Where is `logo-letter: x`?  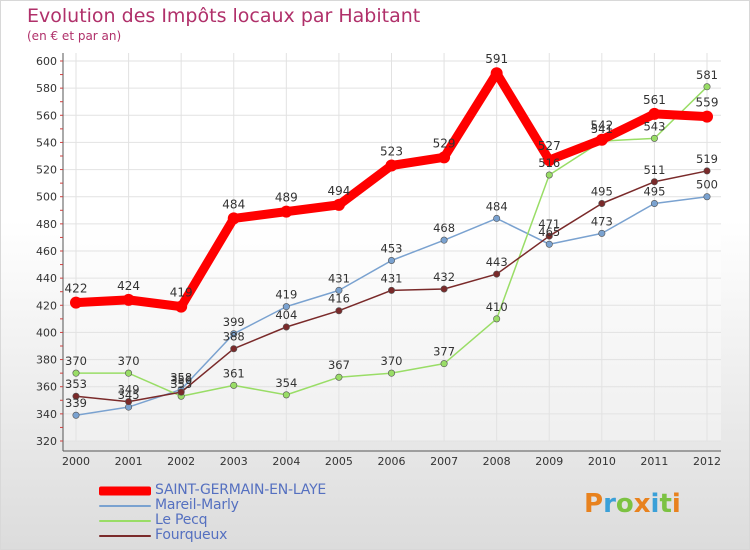 logo-letter: x is located at coordinates (642, 504).